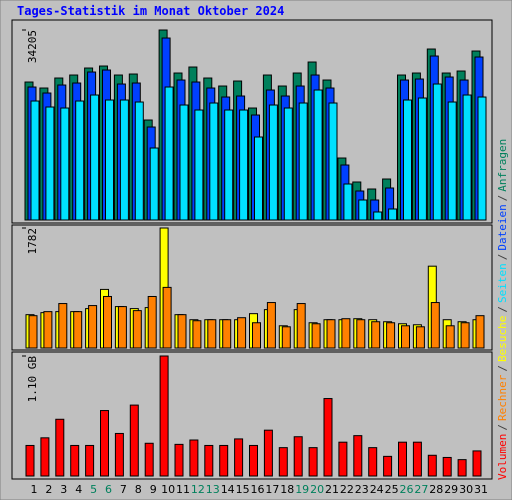 The height and width of the screenshot is (500, 512). What do you see at coordinates (198, 489) in the screenshot?
I see `x-tick-label: 12` at bounding box center [198, 489].